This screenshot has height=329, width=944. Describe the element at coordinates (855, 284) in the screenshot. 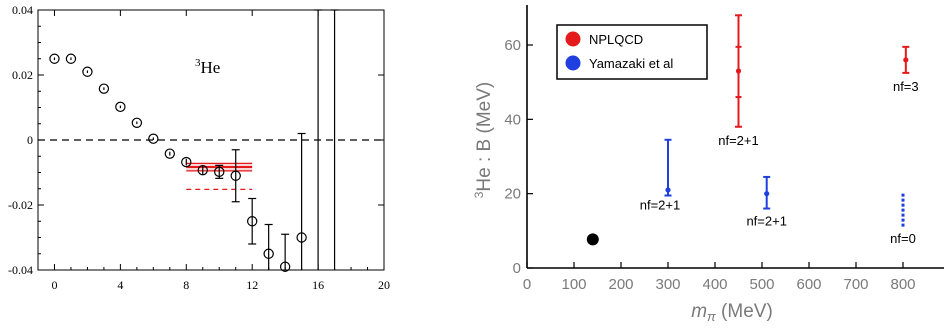

I see `x-tick-label: 700` at that location.